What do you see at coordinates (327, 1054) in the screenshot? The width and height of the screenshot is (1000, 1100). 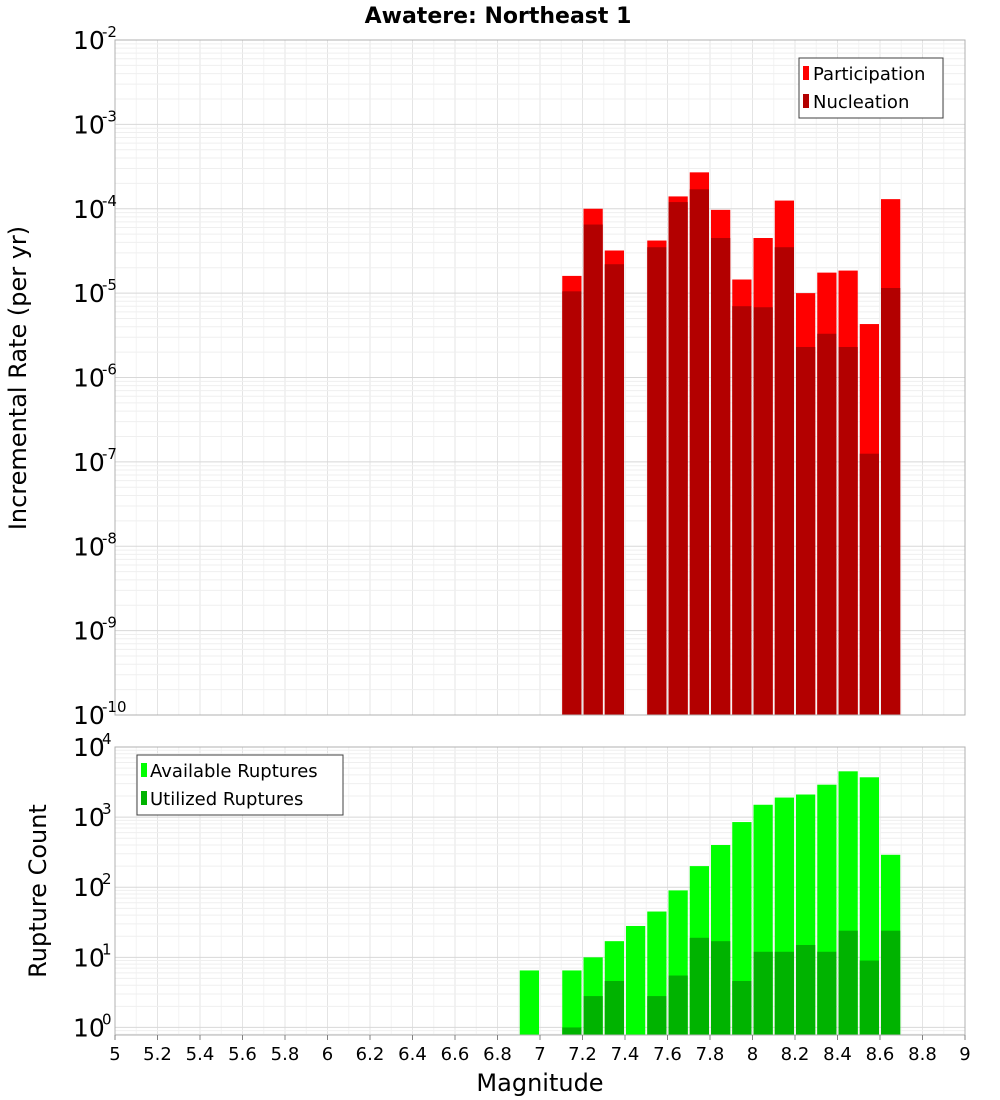 I see `x-tick-label: 6` at bounding box center [327, 1054].